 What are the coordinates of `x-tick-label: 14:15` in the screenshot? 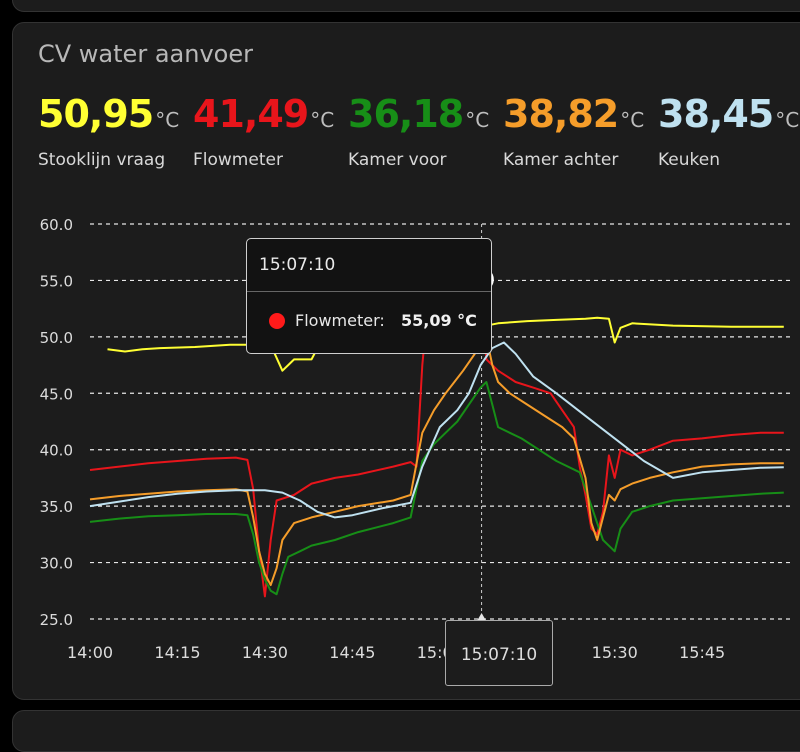 It's located at (177, 652).